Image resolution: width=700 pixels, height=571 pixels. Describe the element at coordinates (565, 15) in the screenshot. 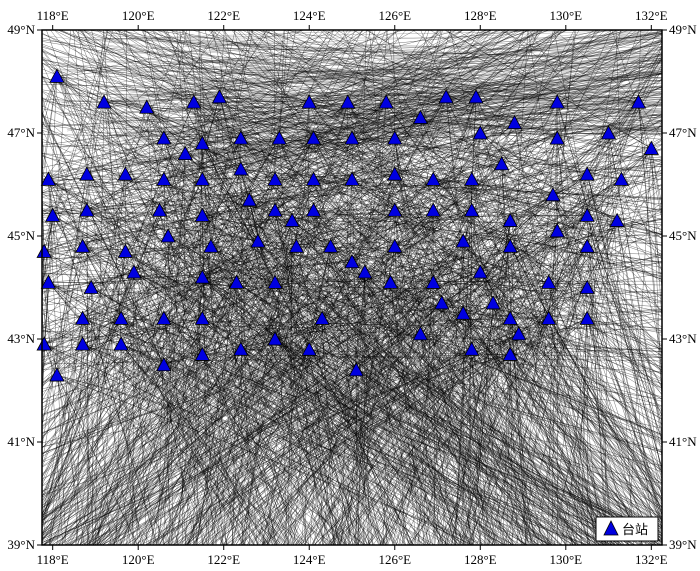

I see `lon-label-top: 130°E` at that location.